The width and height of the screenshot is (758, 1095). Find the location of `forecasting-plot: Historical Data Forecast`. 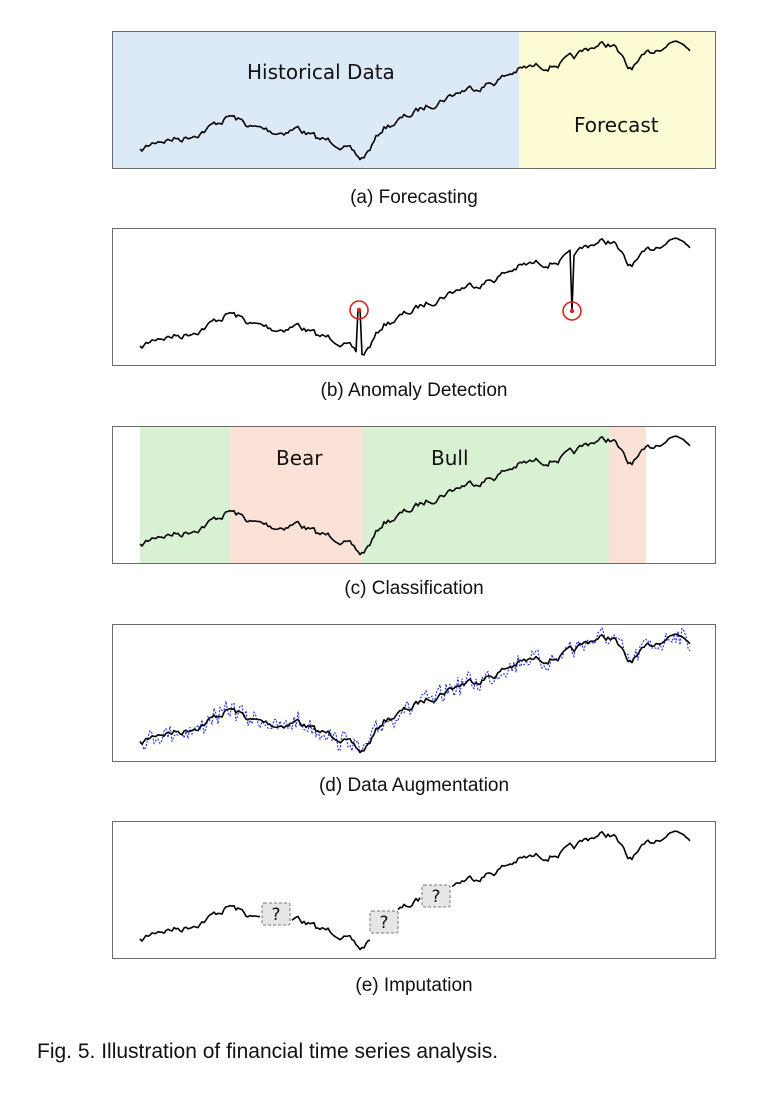

forecasting-plot: Historical Data Forecast is located at coordinates (414, 100).